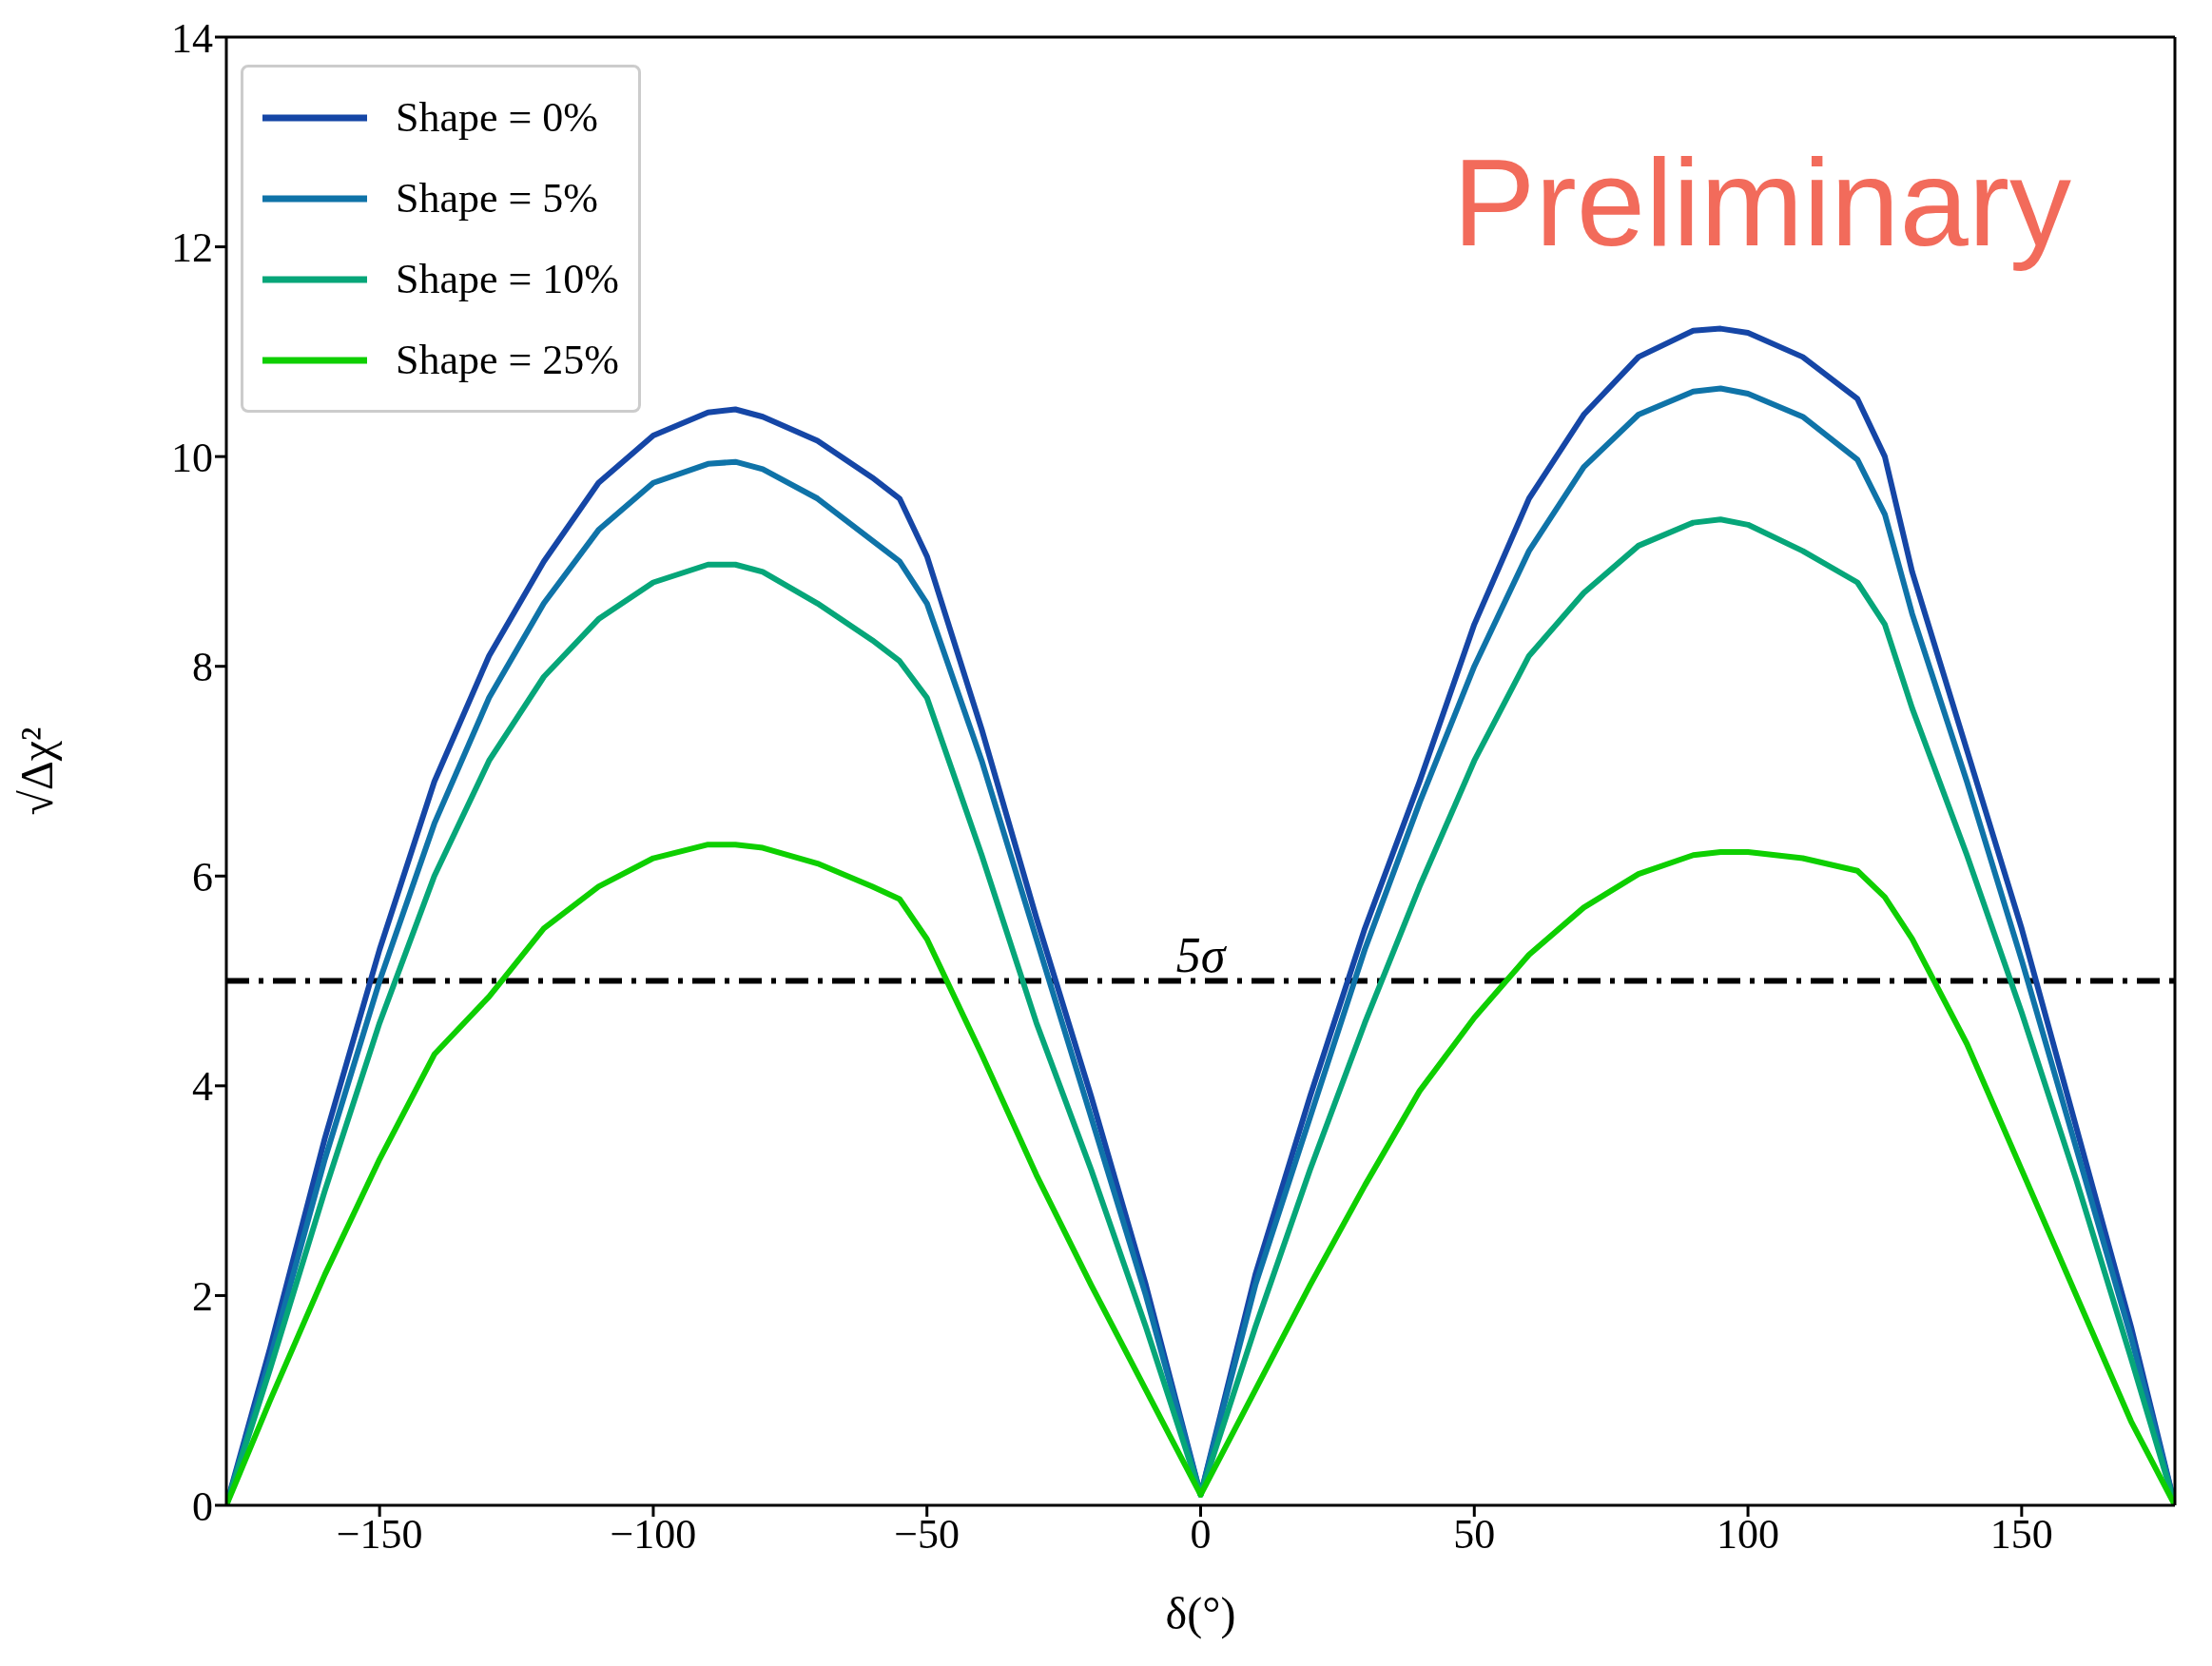 Image resolution: width=2212 pixels, height=1666 pixels. Describe the element at coordinates (192, 458) in the screenshot. I see `y-tick-label: 10` at that location.